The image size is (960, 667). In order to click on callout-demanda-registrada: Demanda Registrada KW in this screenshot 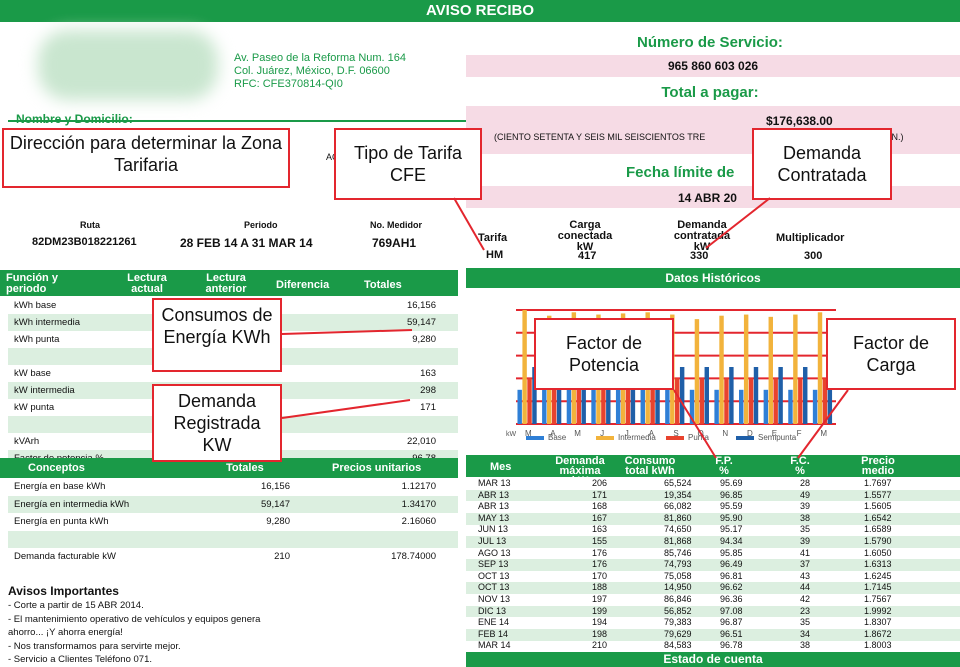, I will do `click(217, 423)`.